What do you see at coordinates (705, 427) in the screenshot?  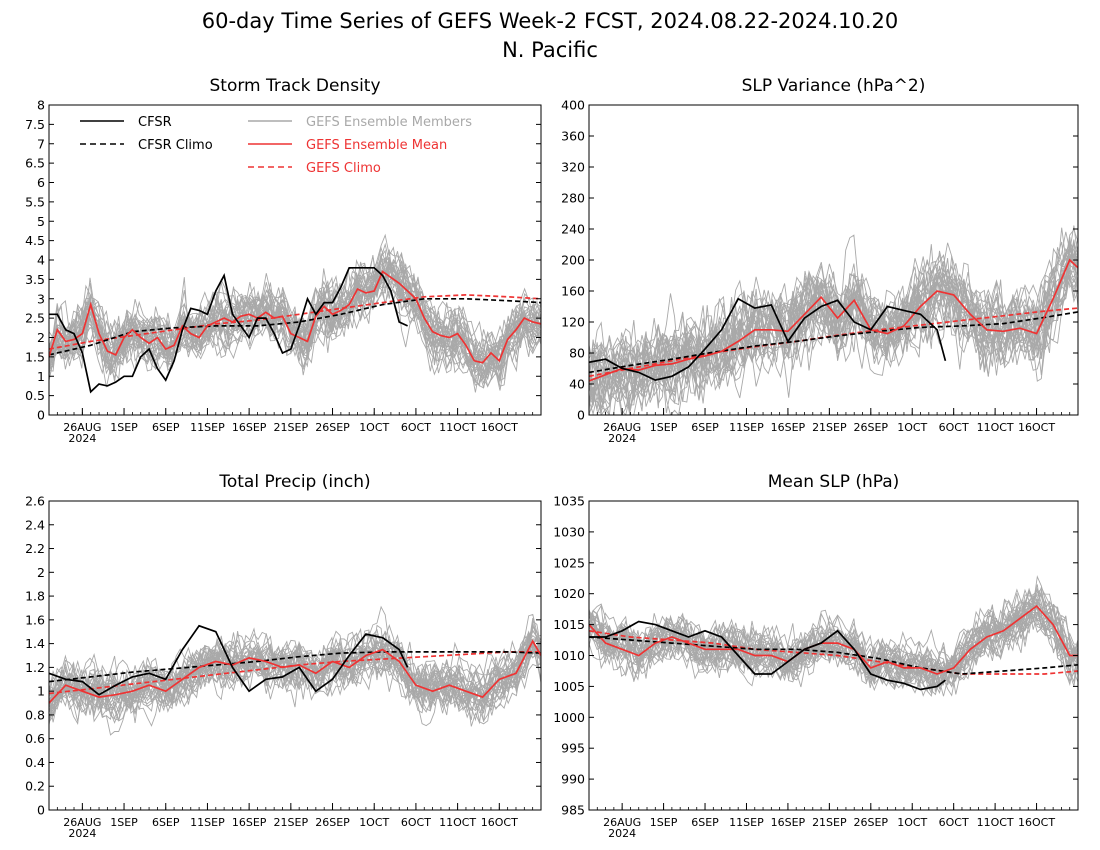 I see `slp-variance-x-tick-label: 6SEP` at bounding box center [705, 427].